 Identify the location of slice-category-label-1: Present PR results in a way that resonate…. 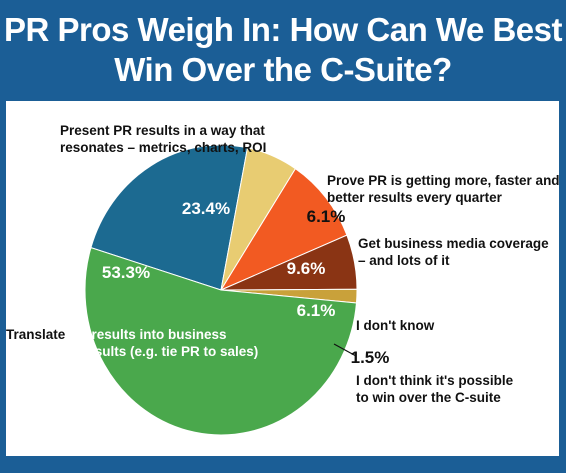
(163, 139).